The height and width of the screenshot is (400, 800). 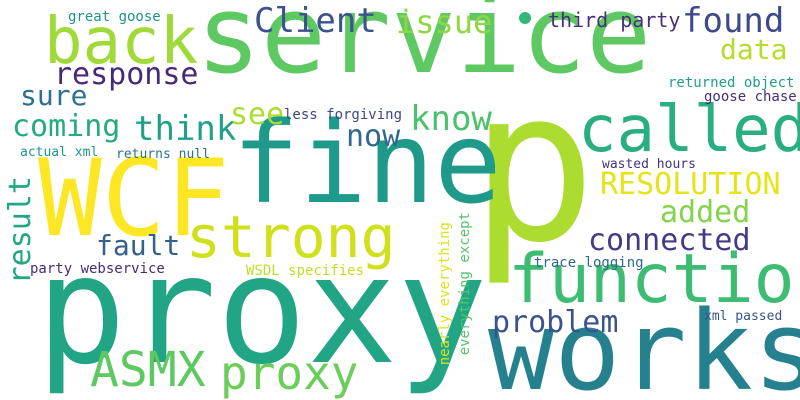 I want to click on word-returns-null: returns null, so click(x=163, y=154).